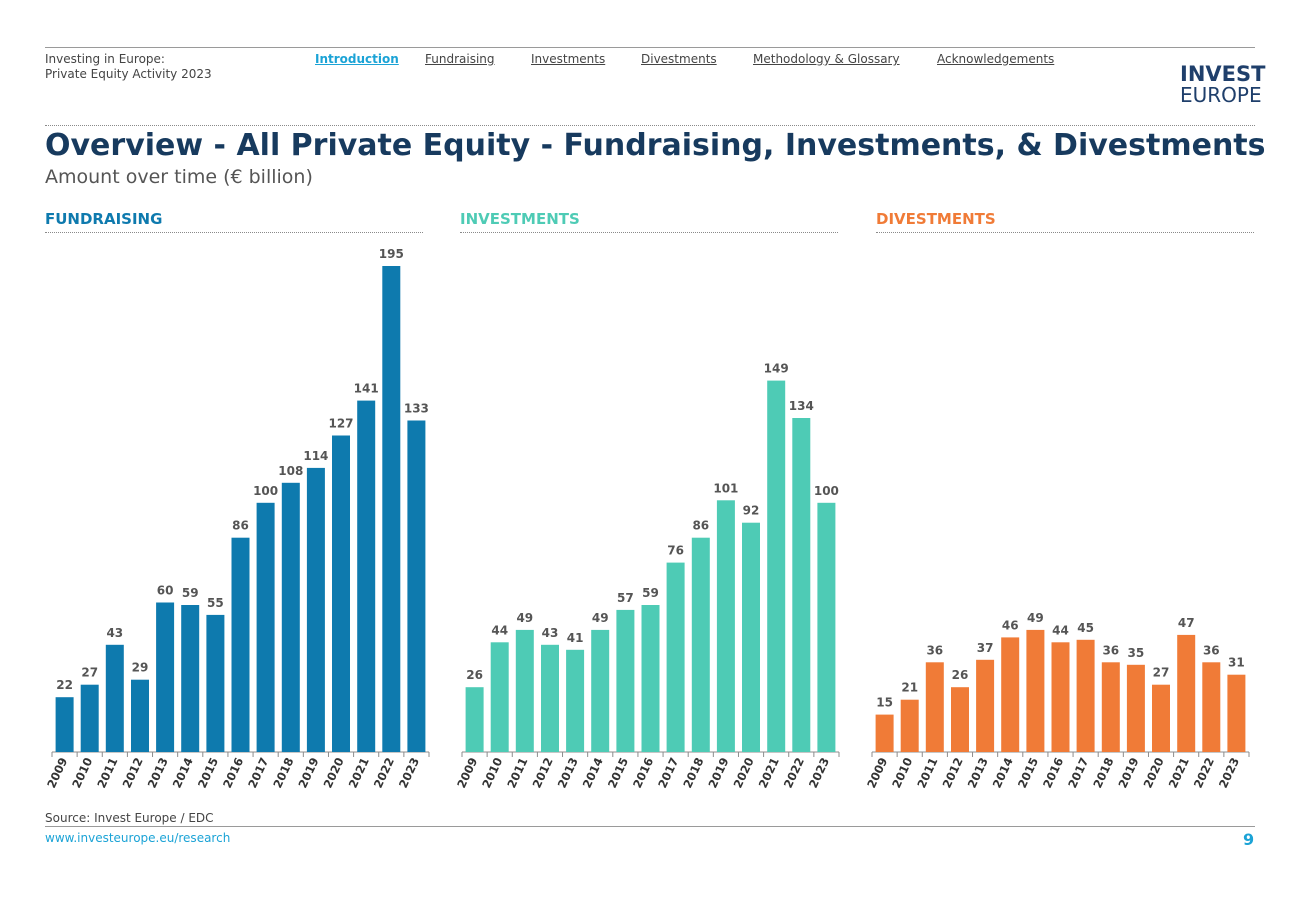  What do you see at coordinates (290, 617) in the screenshot?
I see `fundraising-bar-2018` at bounding box center [290, 617].